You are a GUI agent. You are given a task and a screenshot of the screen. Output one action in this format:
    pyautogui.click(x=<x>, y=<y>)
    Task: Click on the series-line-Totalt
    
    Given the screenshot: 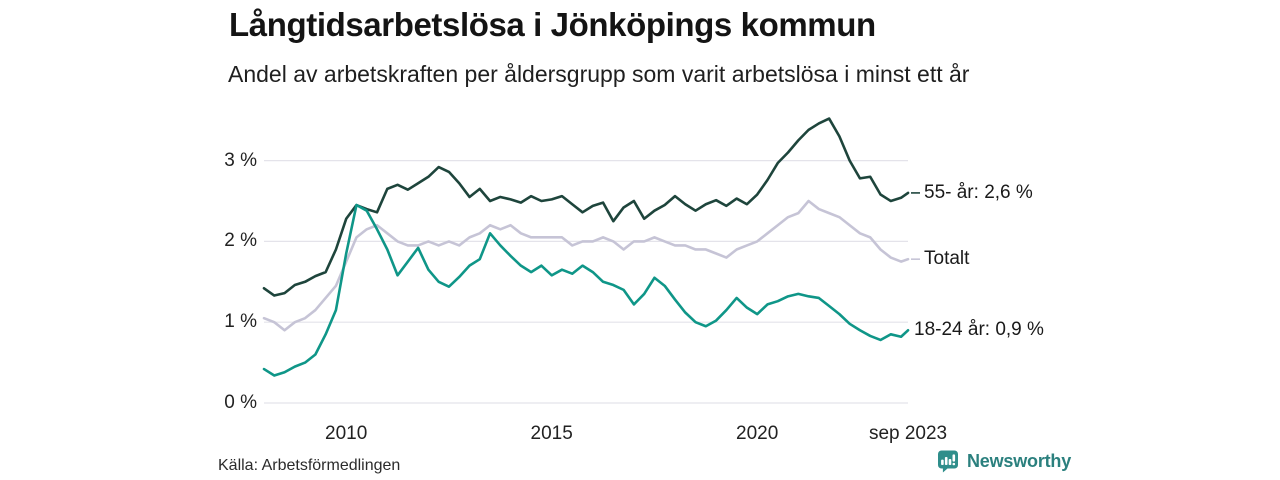 What is the action you would take?
    pyautogui.click(x=586, y=265)
    